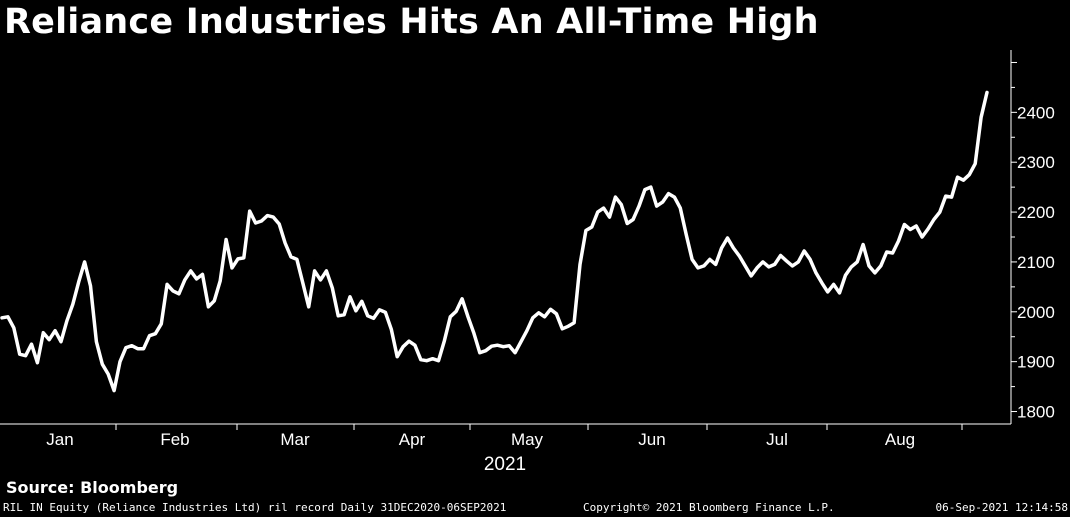 The width and height of the screenshot is (1070, 517). What do you see at coordinates (1036, 312) in the screenshot?
I see `y-tick-label: 2000` at bounding box center [1036, 312].